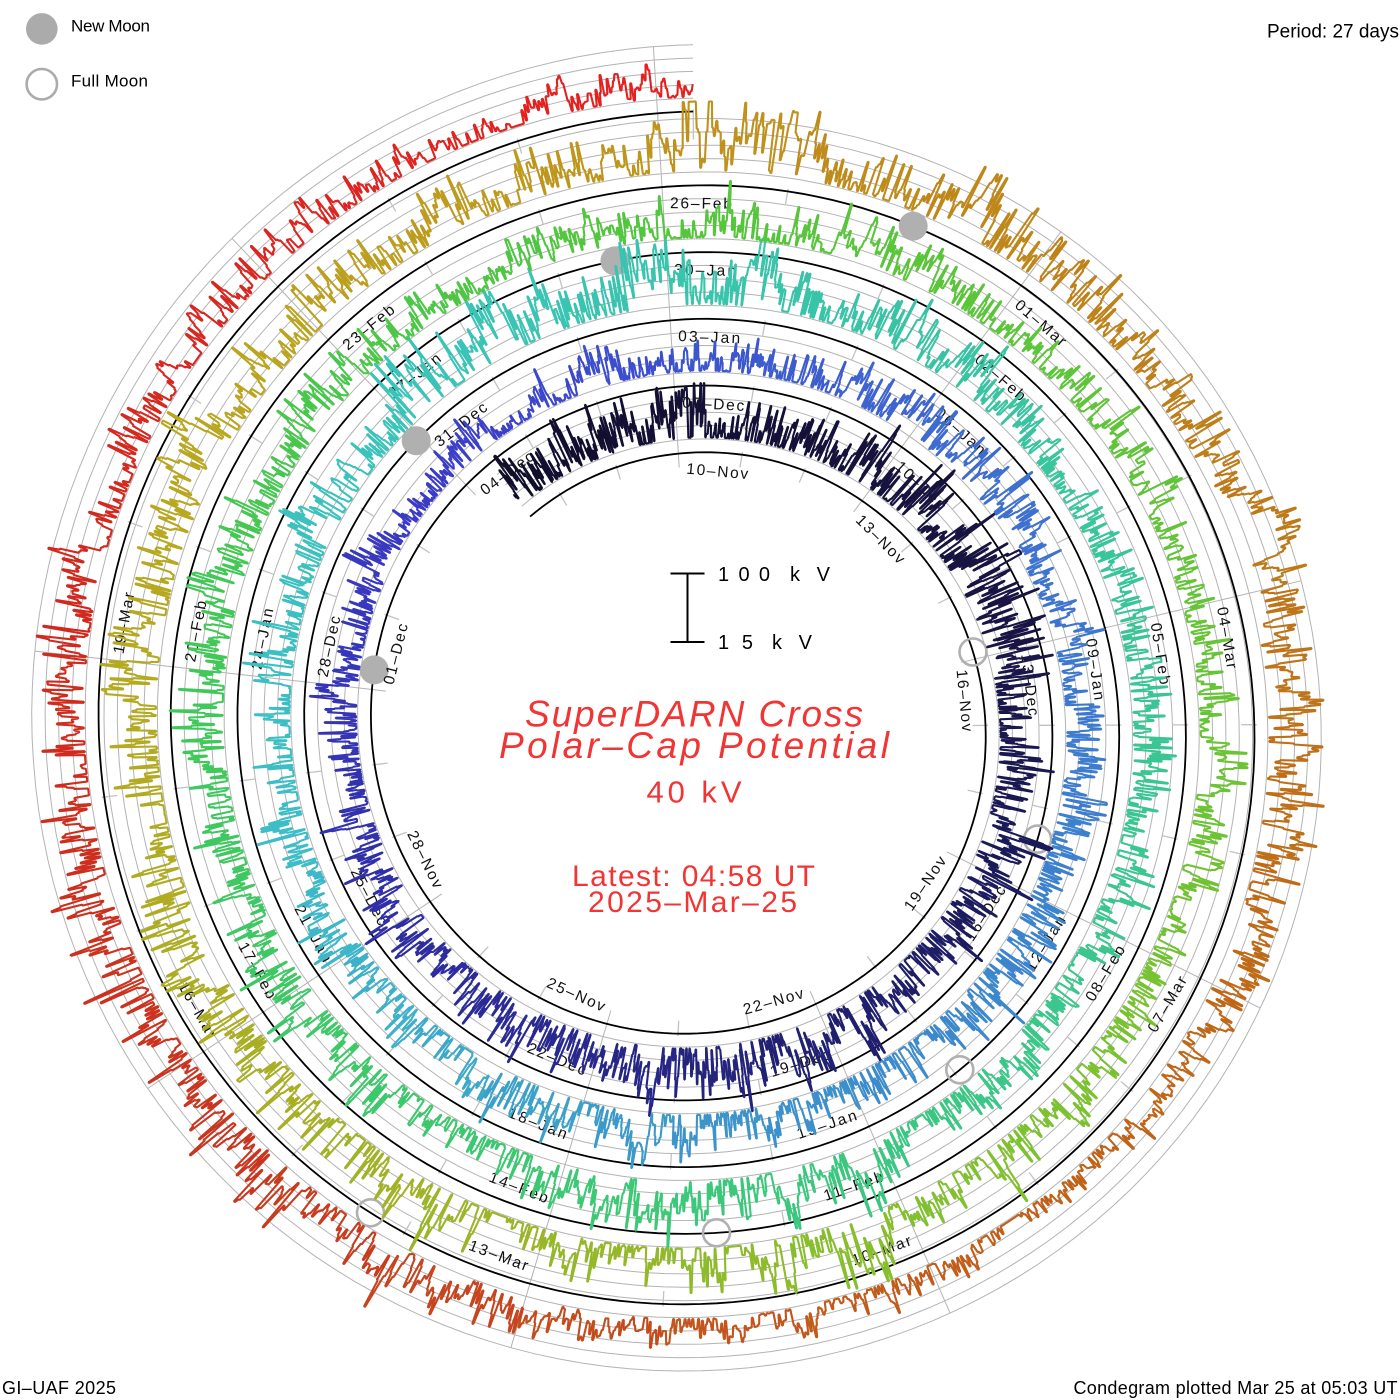 The image size is (1400, 1400). What do you see at coordinates (59, 1388) in the screenshot?
I see `svg-text: GI–UAF 2025` at bounding box center [59, 1388].